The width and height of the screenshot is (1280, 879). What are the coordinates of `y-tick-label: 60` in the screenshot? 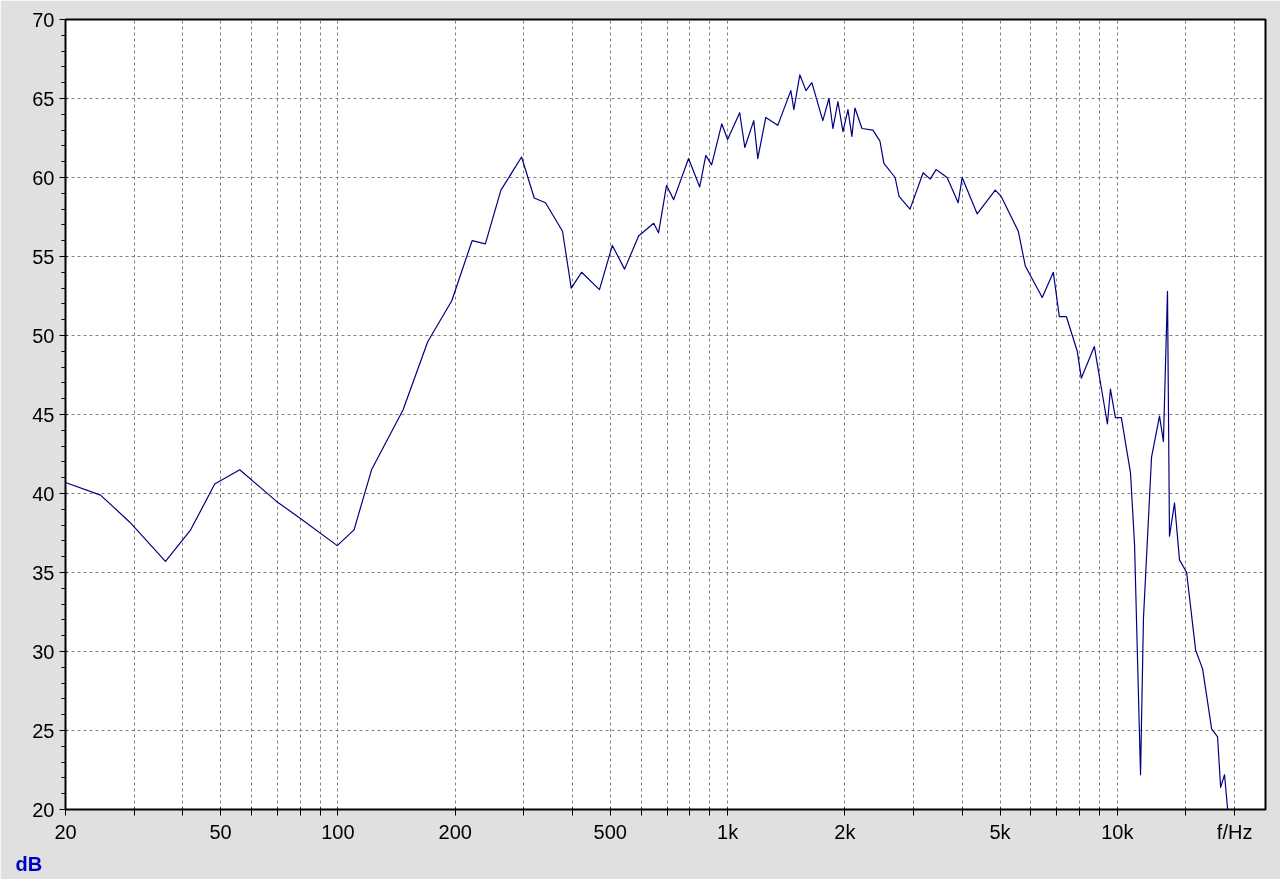 It's located at (43, 177).